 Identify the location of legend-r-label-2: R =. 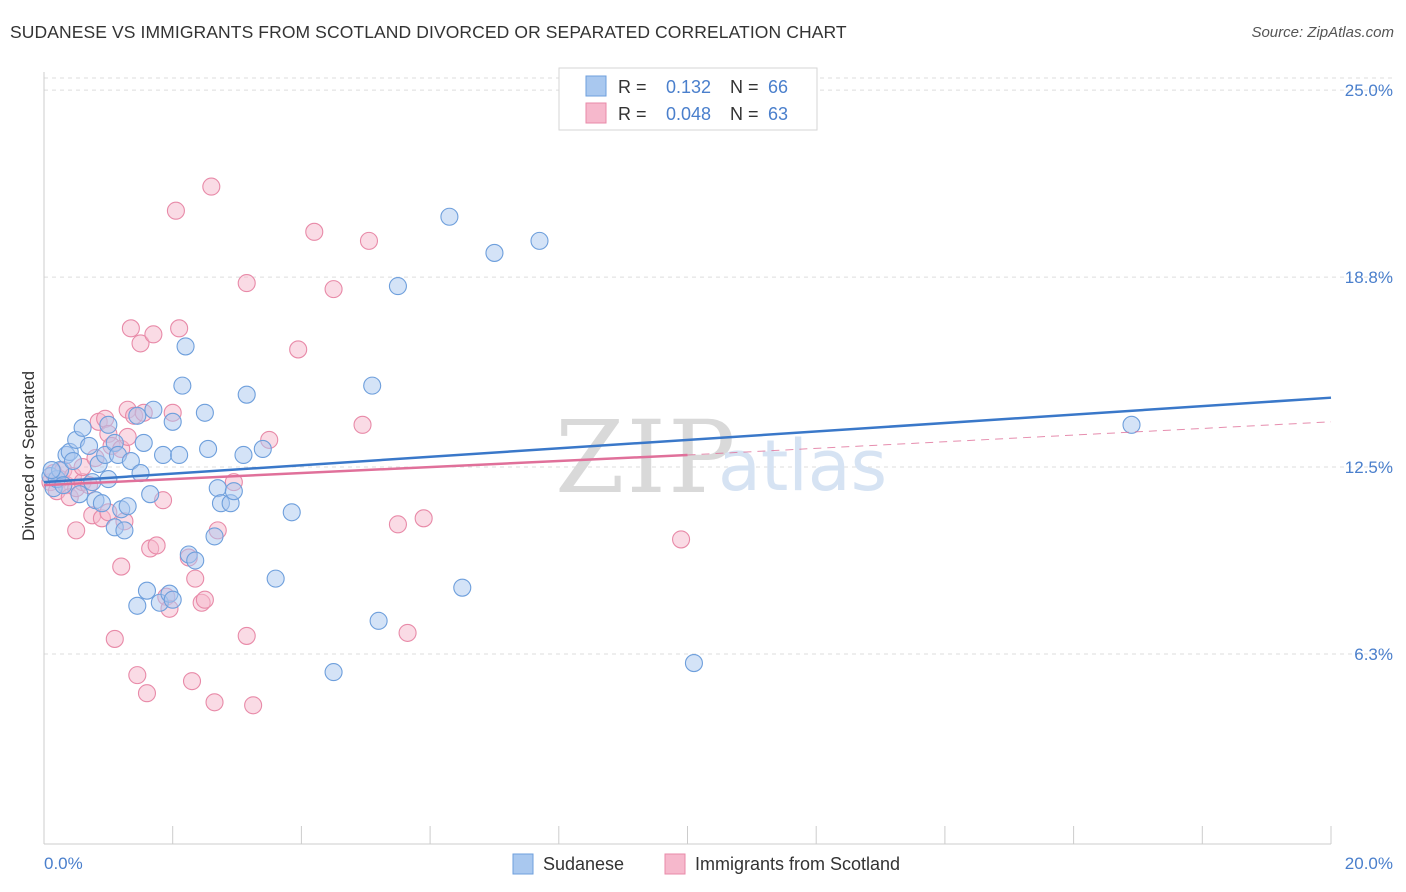
(632, 114).